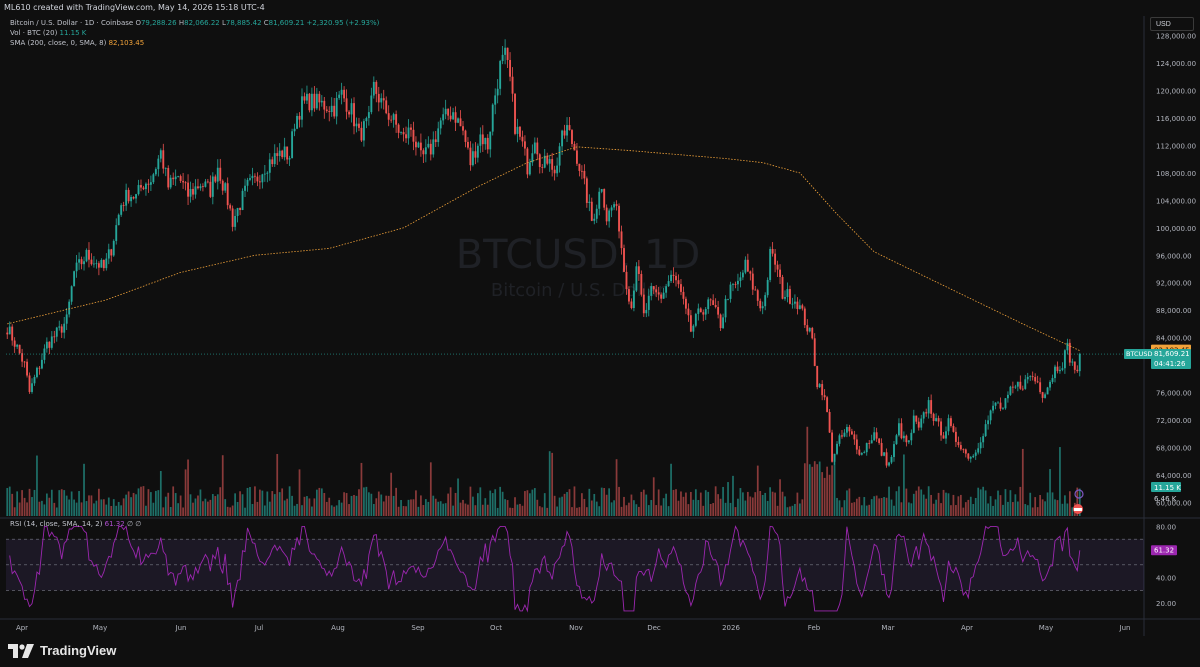 This screenshot has width=1200, height=667. Describe the element at coordinates (600, 652) in the screenshot. I see `footer` at that location.